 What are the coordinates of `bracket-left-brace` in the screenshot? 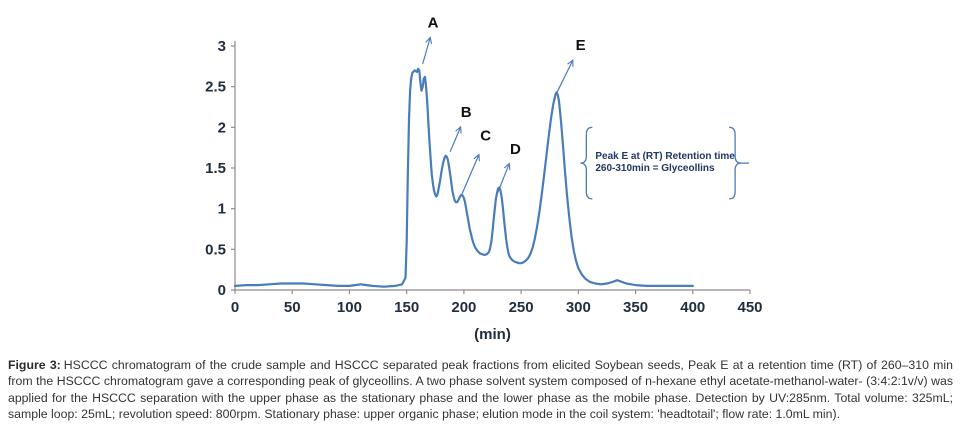 It's located at (586, 163).